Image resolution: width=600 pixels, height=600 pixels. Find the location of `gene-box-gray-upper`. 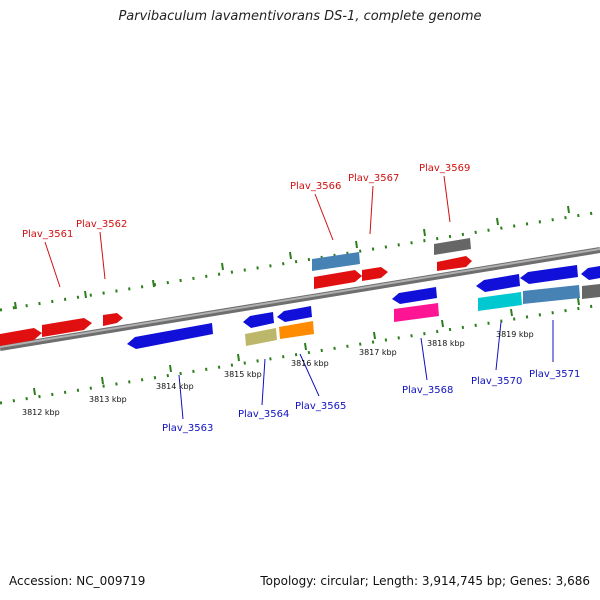

gene-box-gray-upper is located at coordinates (452, 246).